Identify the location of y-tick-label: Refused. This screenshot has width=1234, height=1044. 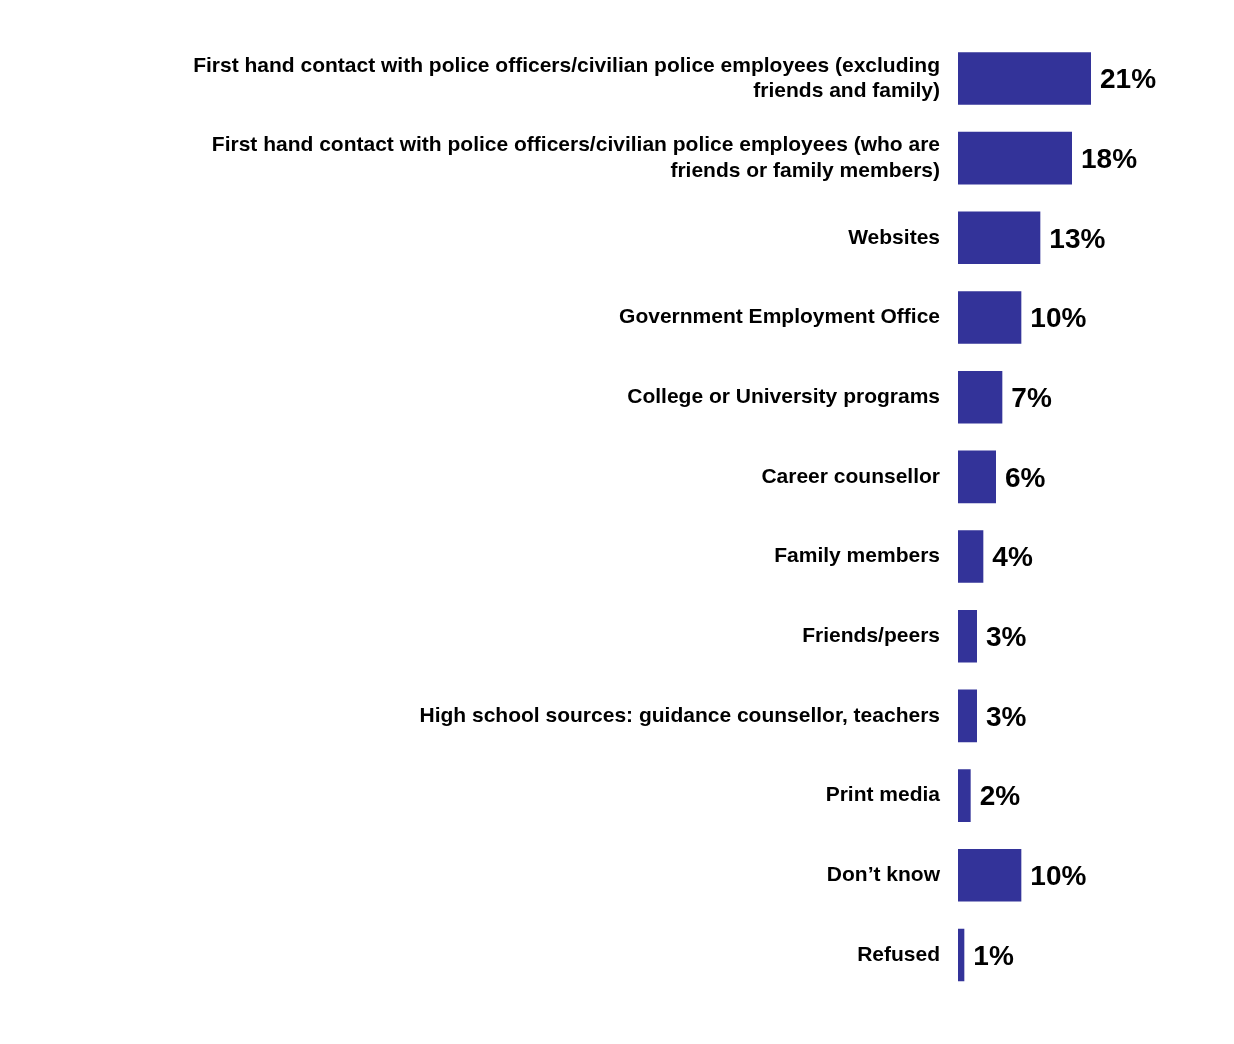
(898, 953).